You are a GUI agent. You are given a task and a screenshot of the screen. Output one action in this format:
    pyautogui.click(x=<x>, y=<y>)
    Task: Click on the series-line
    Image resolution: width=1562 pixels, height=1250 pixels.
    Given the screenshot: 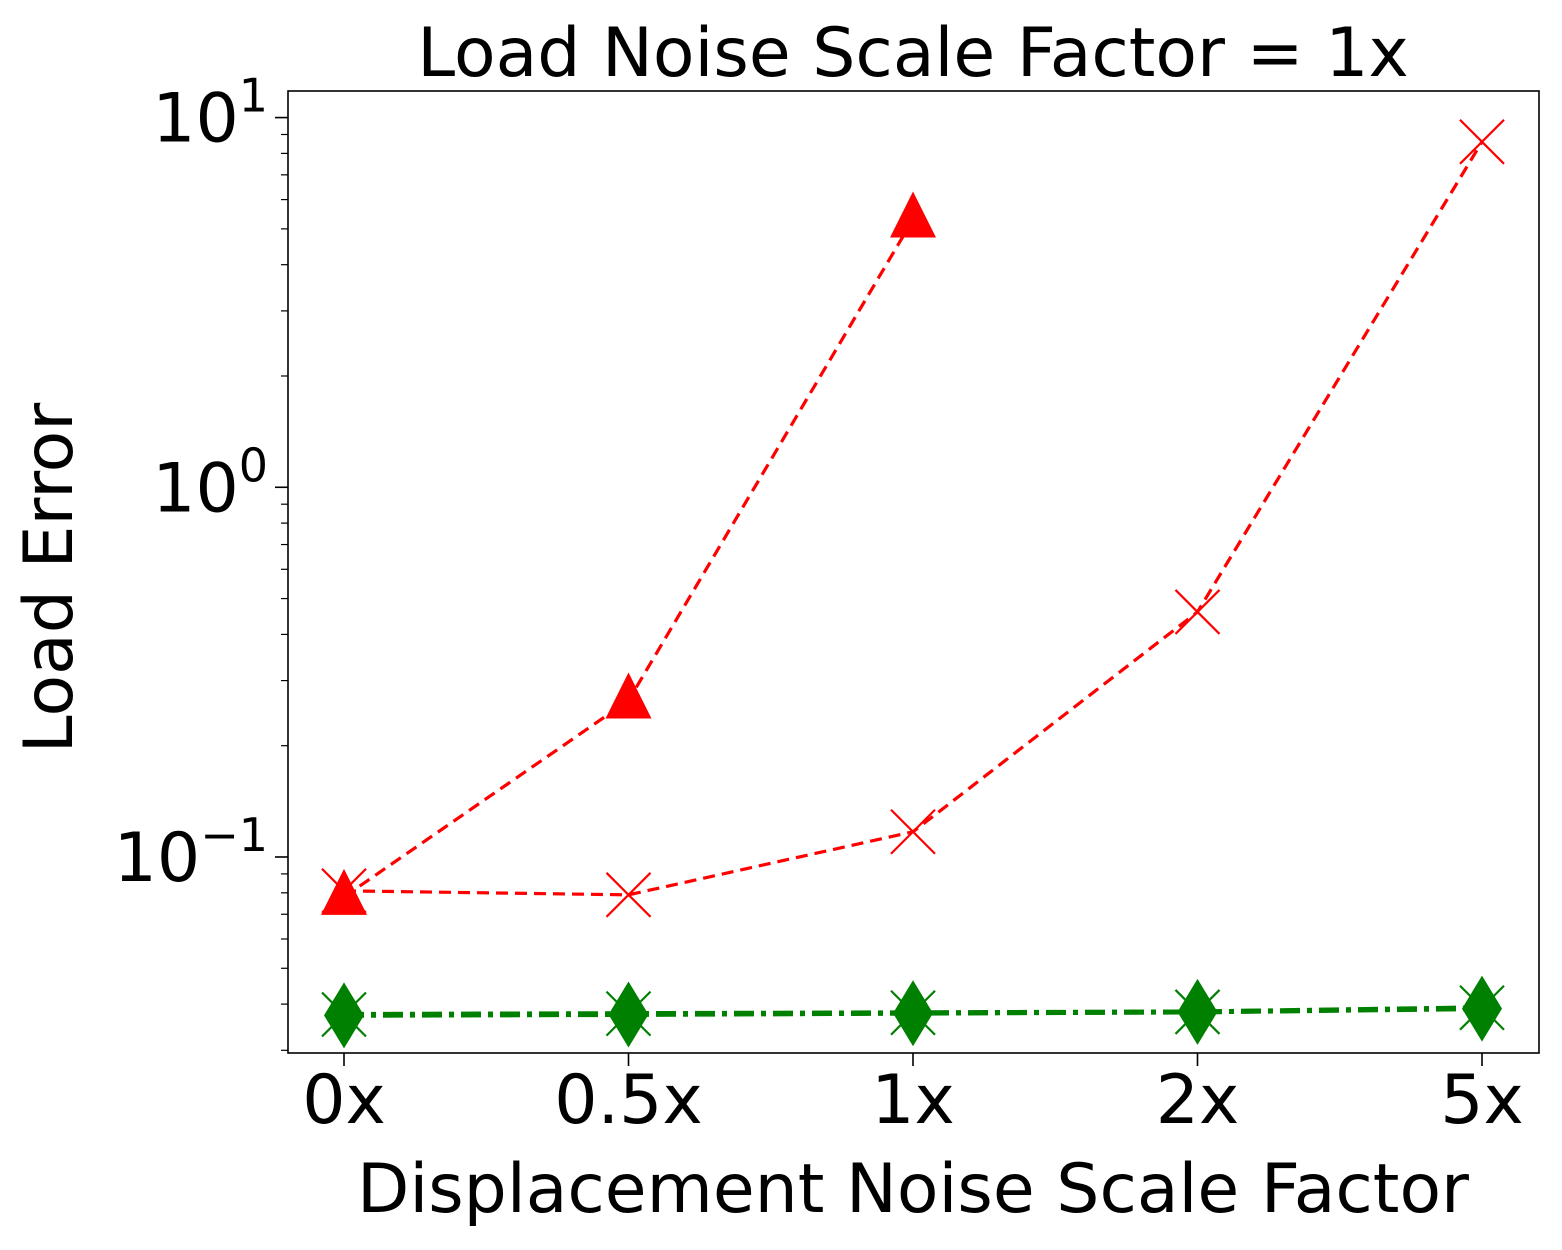 What is the action you would take?
    pyautogui.click(x=913, y=1012)
    